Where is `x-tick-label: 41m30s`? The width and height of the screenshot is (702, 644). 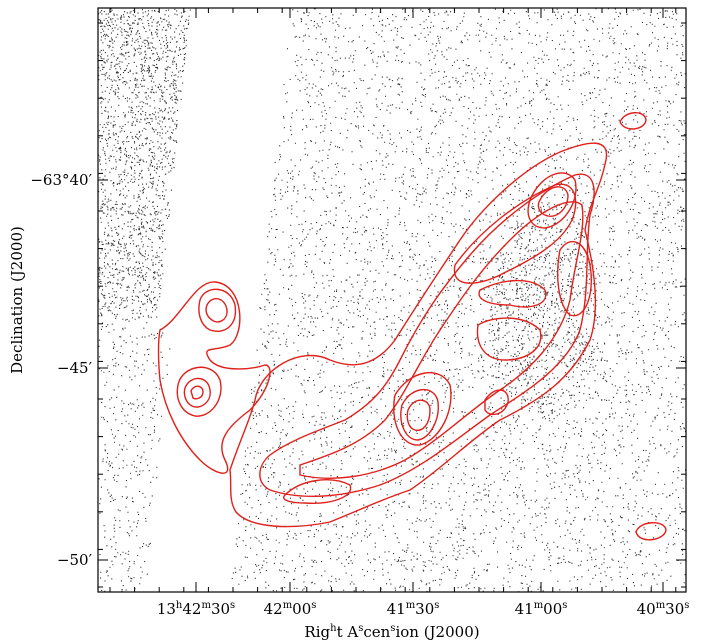 x-tick-label: 41m30s is located at coordinates (413, 609).